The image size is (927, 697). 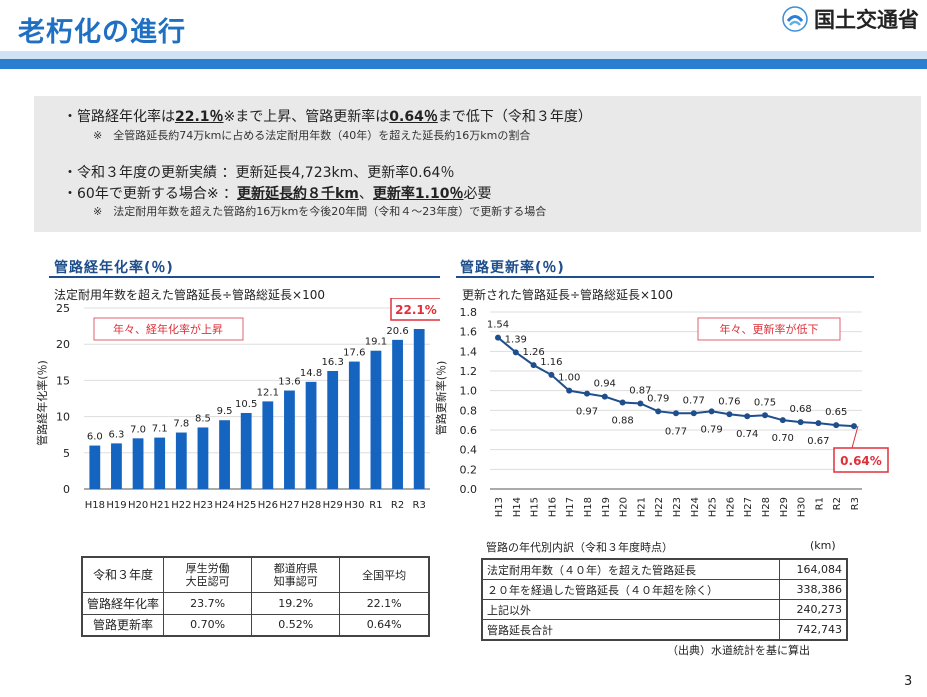 What do you see at coordinates (354, 353) in the screenshot?
I see `bar-value-label: 17.6` at bounding box center [354, 353].